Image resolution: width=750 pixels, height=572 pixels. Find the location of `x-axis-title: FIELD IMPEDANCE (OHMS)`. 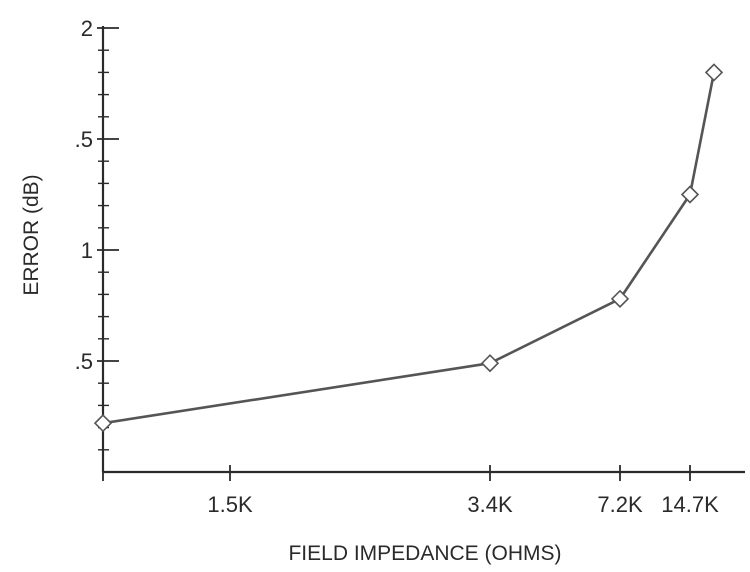

x-axis-title: FIELD IMPEDANCE (OHMS) is located at coordinates (424, 553).